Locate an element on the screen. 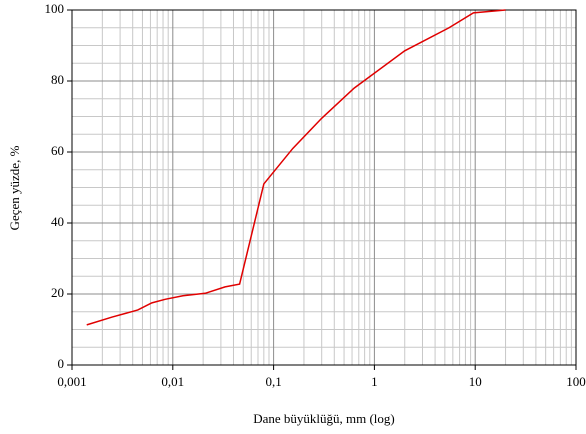  x-tick-label: 1 is located at coordinates (374, 381).